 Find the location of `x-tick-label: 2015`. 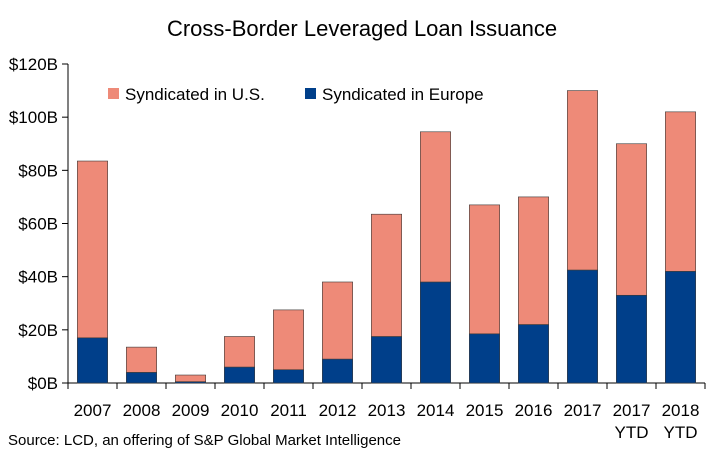

x-tick-label: 2015 is located at coordinates (485, 410).